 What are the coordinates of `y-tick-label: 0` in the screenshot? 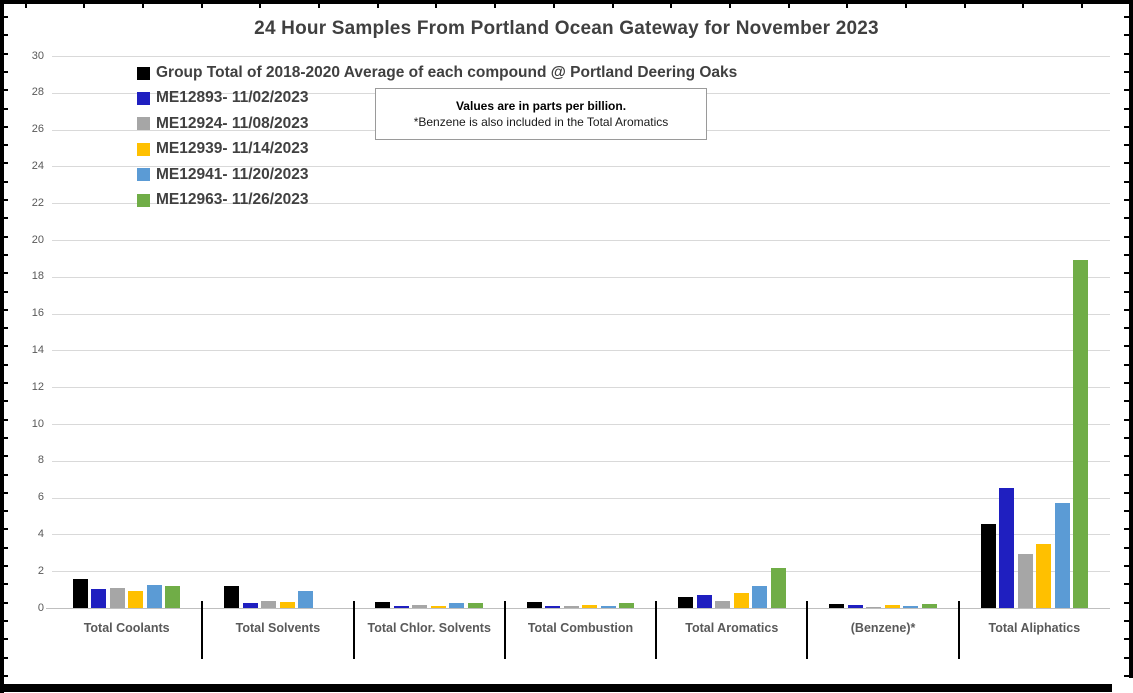 It's located at (40, 607).